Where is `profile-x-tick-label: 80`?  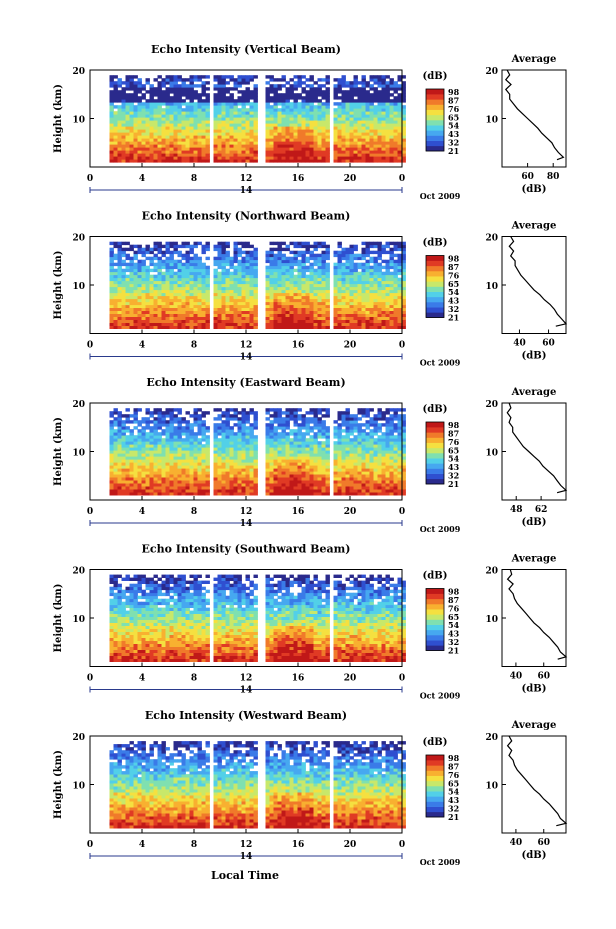 profile-x-tick-label: 80 is located at coordinates (553, 177).